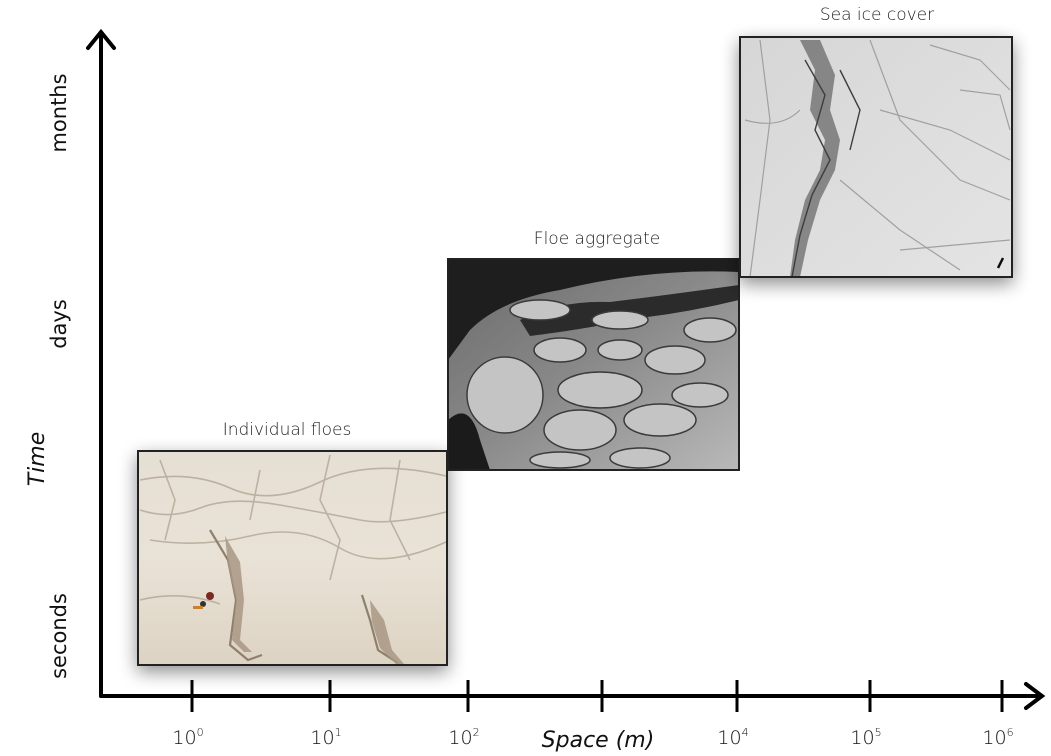 This screenshot has height=756, width=1051. Describe the element at coordinates (877, 15) in the screenshot. I see `caption-sea-ice-cover: Sea ice cover` at that location.